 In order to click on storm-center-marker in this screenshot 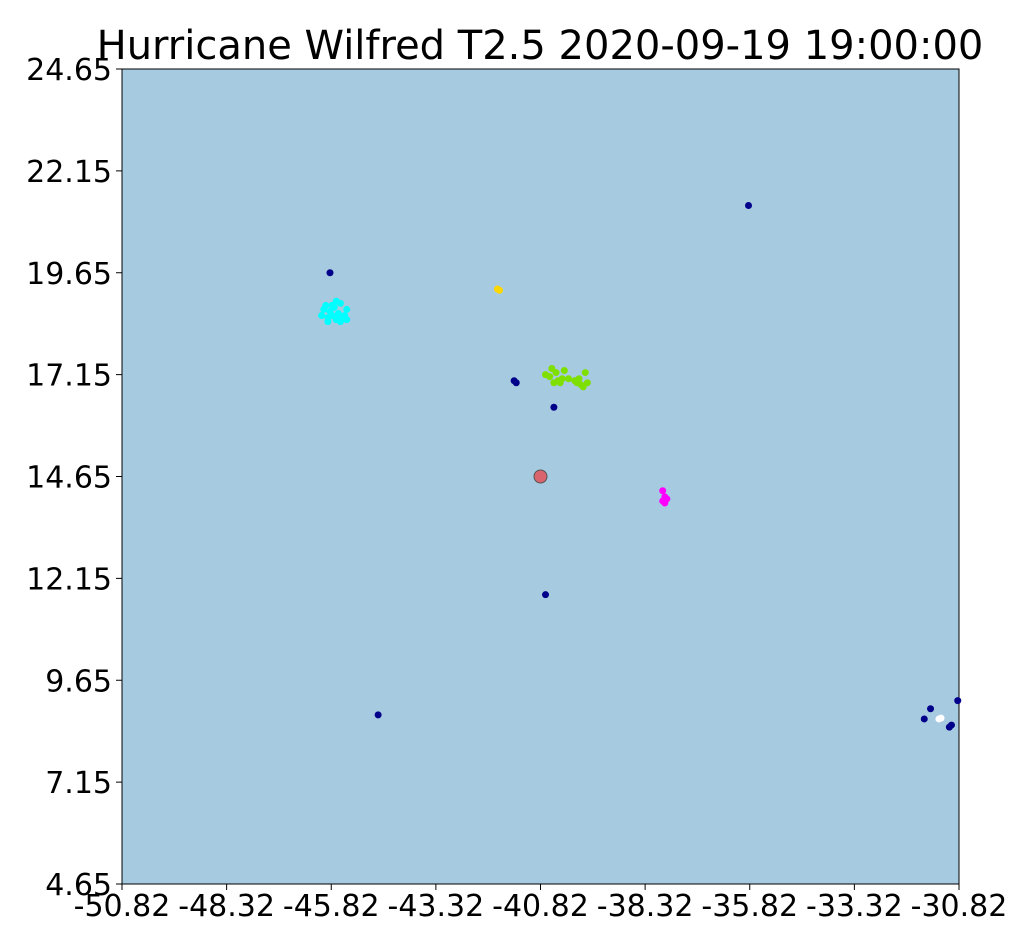, I will do `click(540, 476)`.